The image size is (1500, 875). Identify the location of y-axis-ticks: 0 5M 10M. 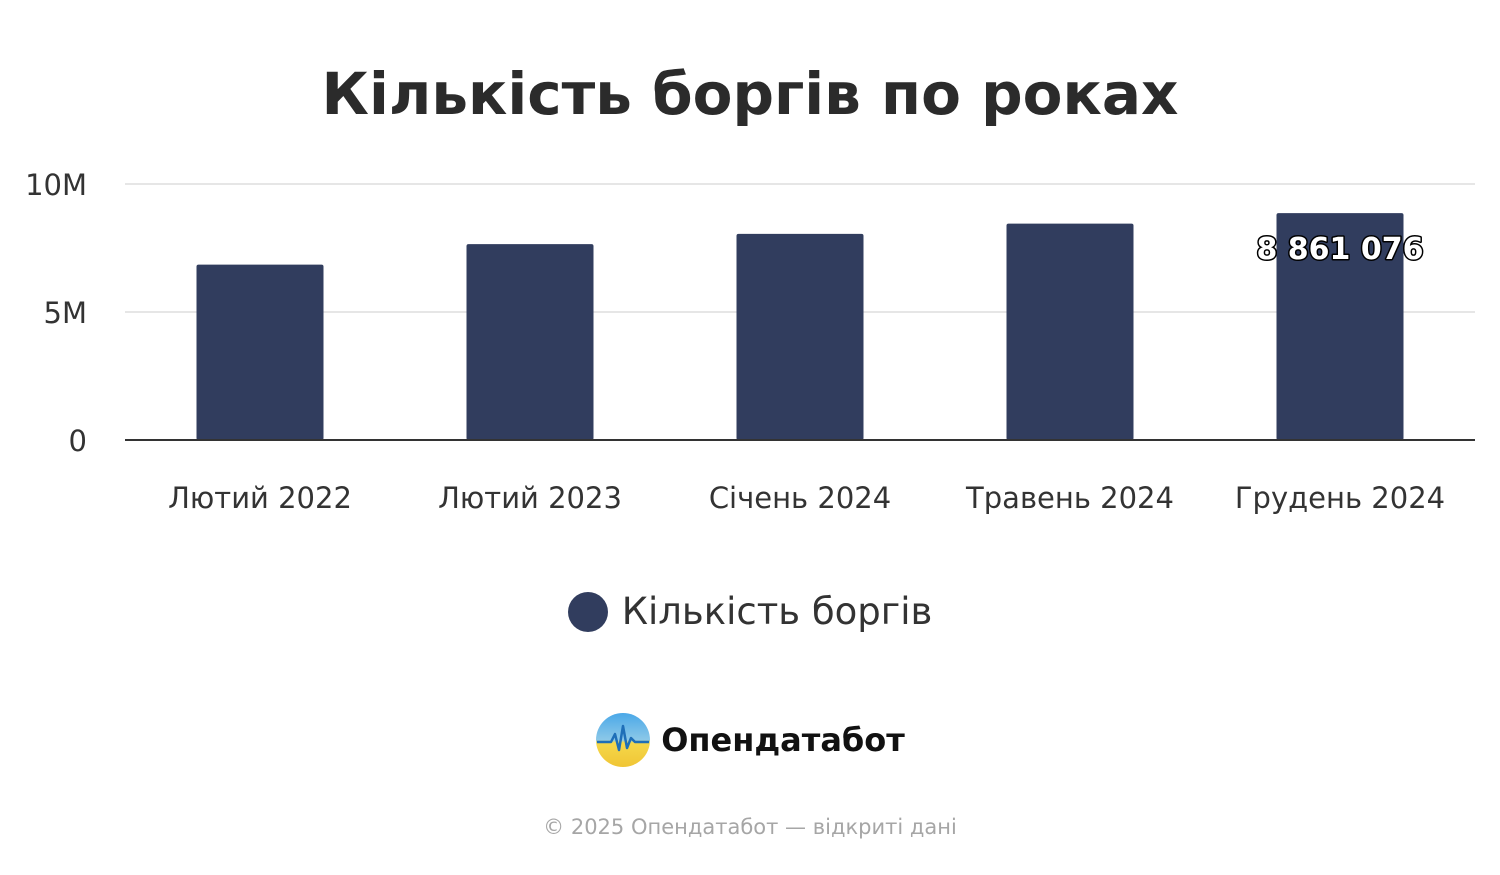
(56, 313).